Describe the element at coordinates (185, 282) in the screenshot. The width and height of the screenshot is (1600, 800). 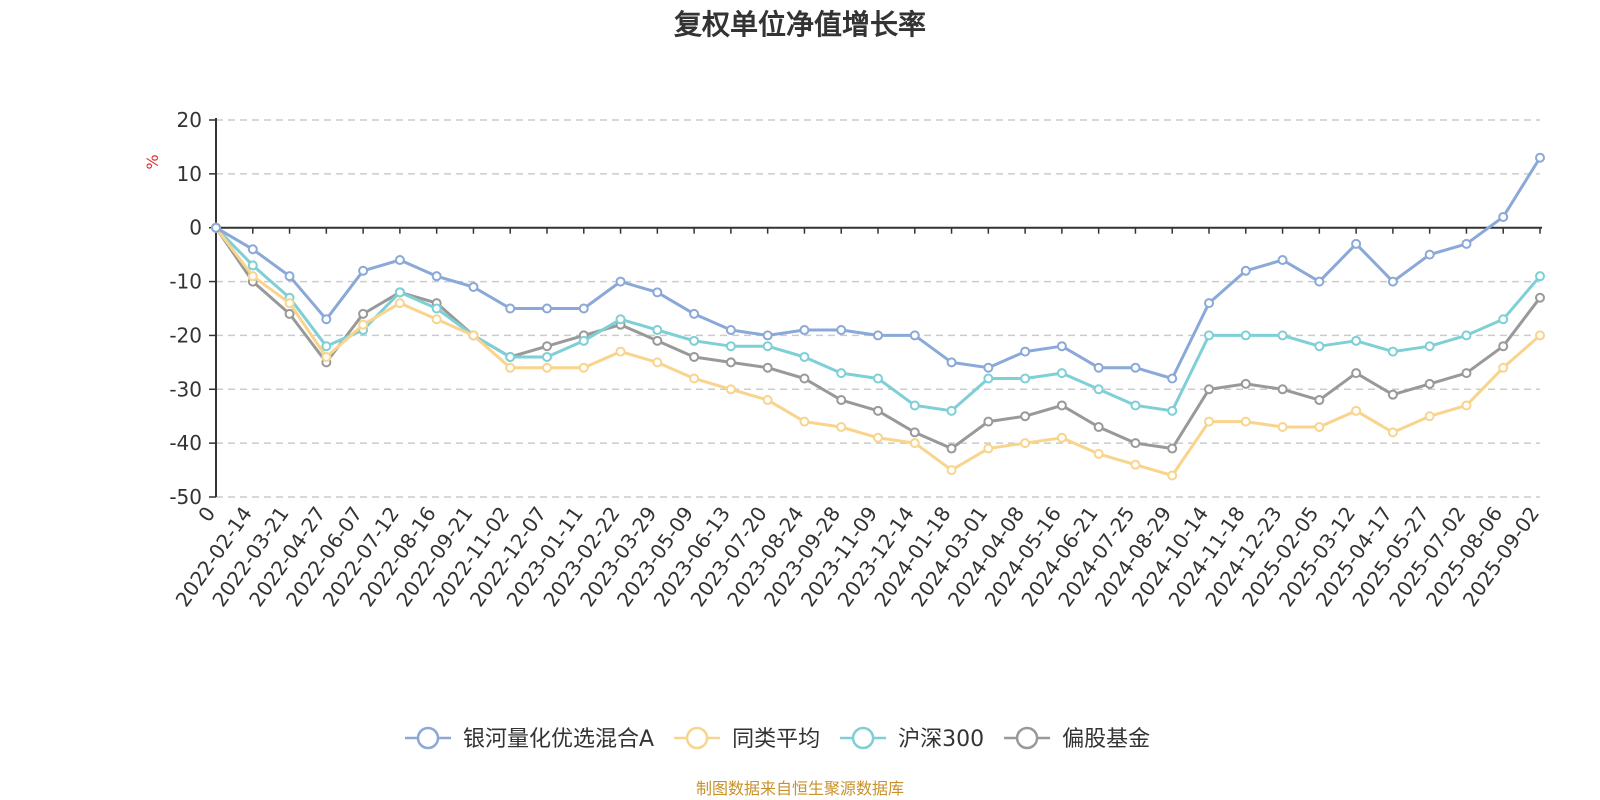
I see `y-tick-label: -10` at that location.